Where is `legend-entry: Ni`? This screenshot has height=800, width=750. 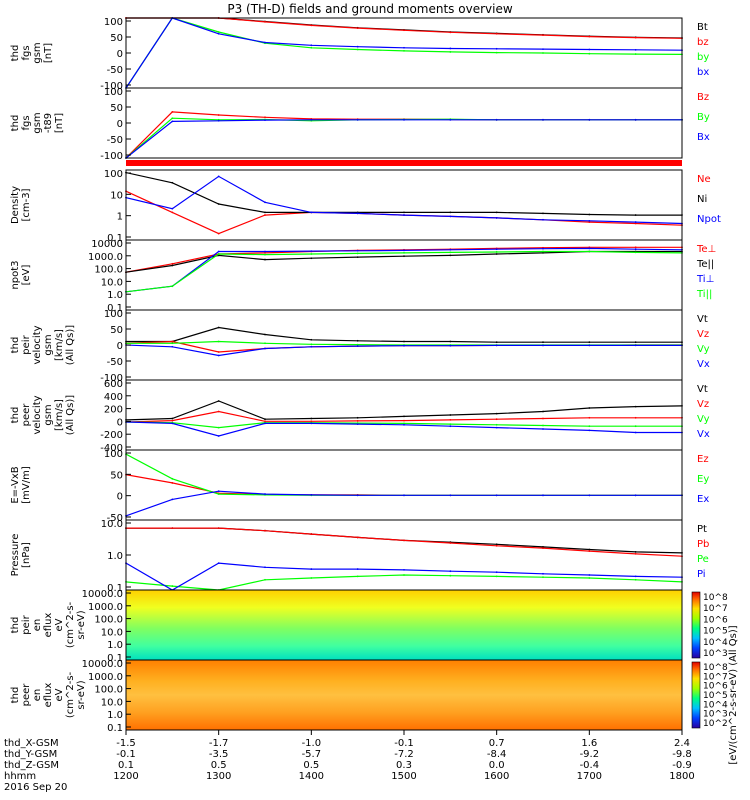 legend-entry: Ni is located at coordinates (702, 199).